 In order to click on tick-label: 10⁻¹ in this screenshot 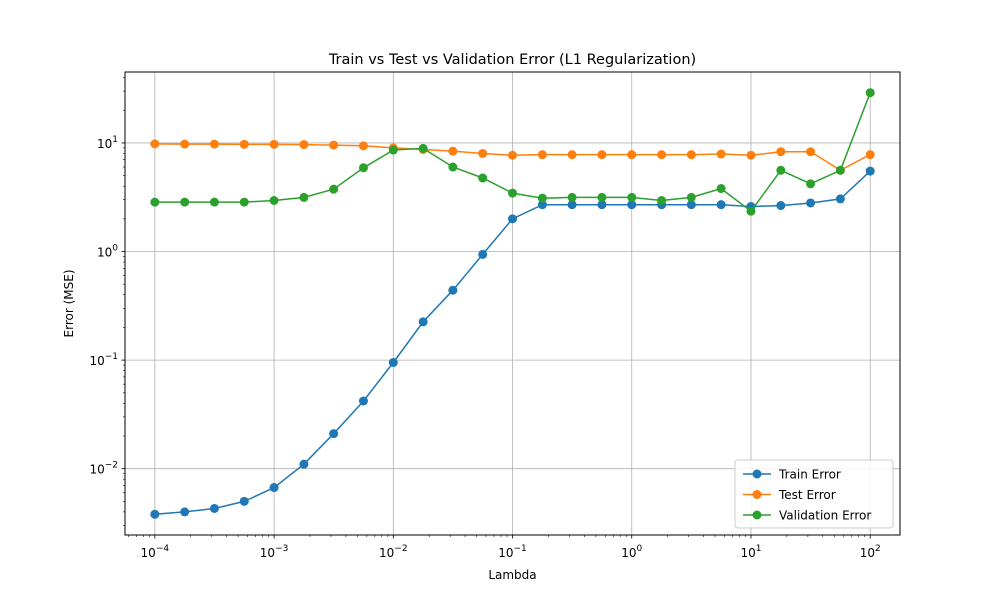, I will do `click(512, 552)`.